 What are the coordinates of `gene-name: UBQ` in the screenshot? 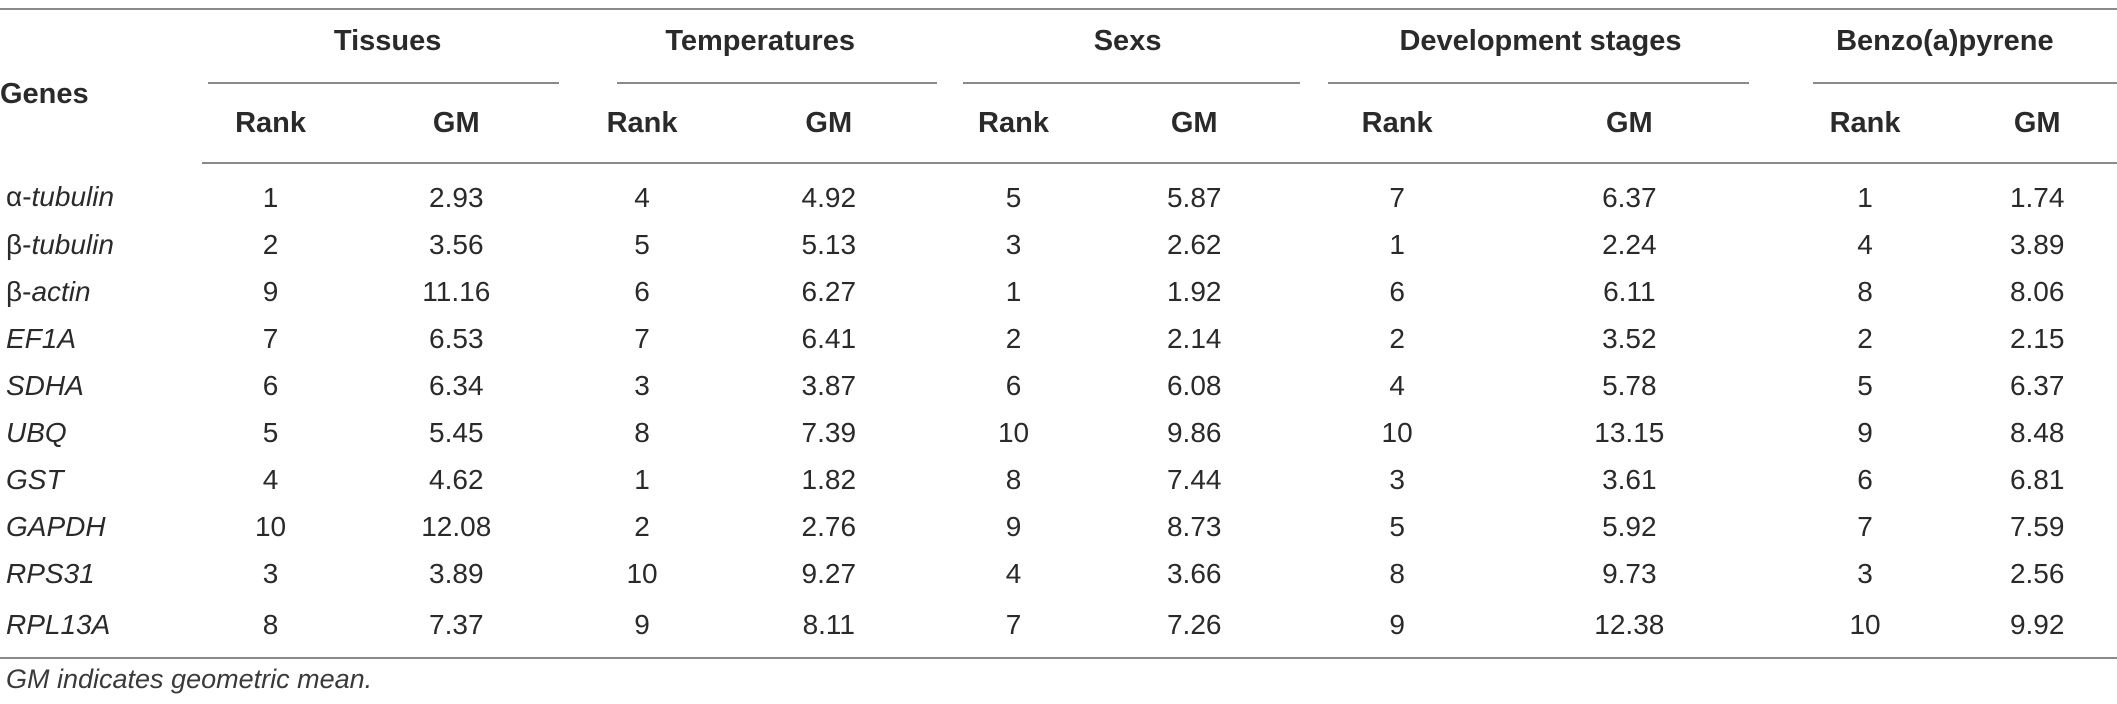 It's located at (36, 432).